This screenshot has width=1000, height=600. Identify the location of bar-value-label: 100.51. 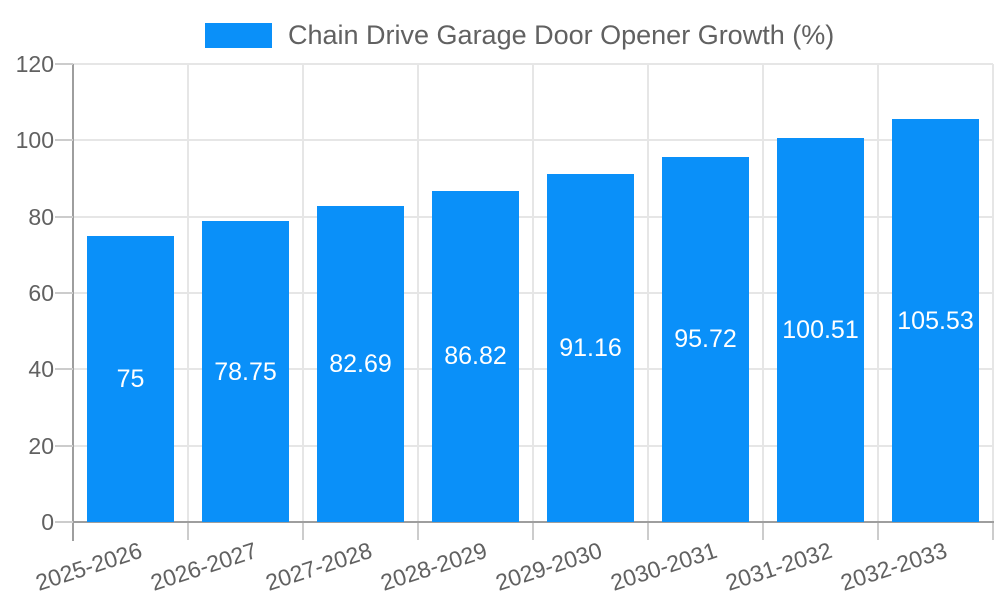
(820, 330).